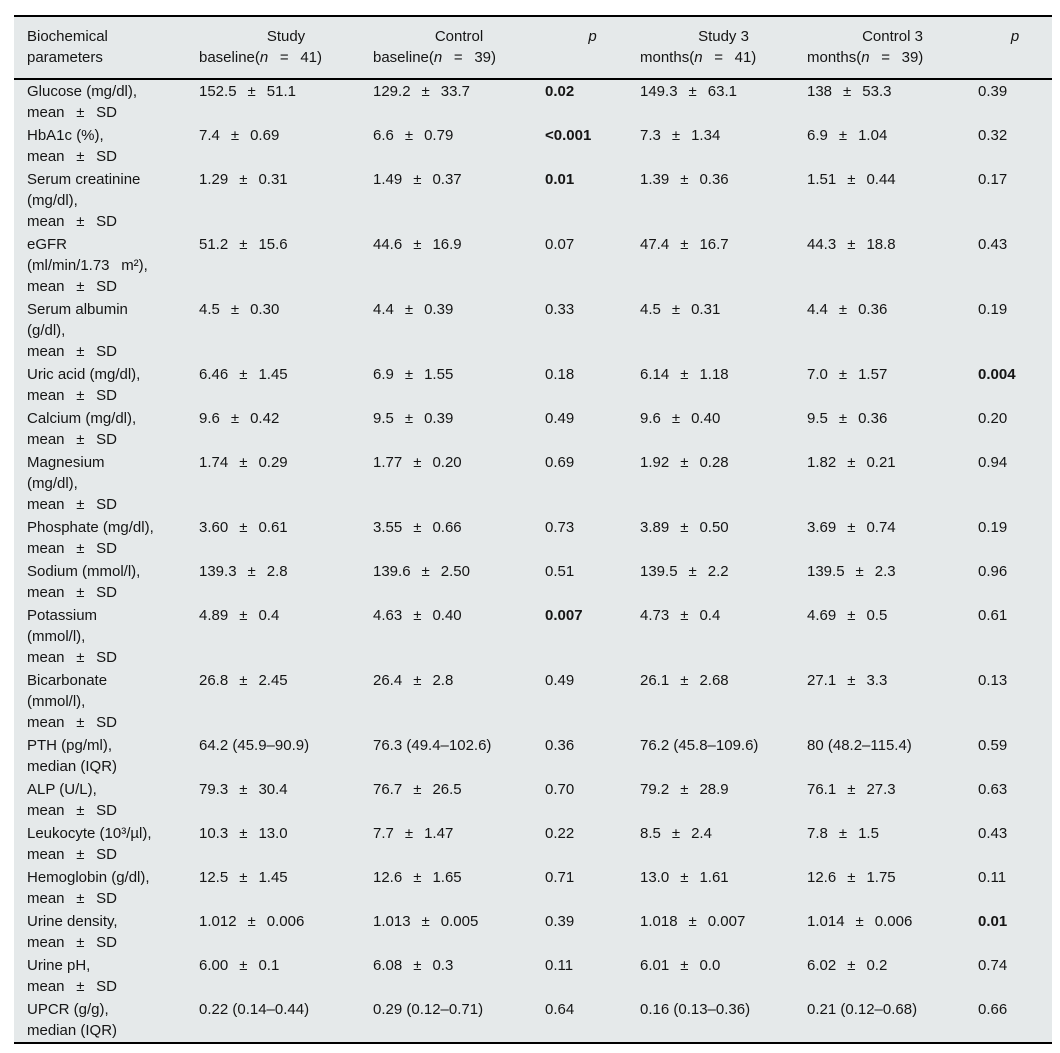 This screenshot has width=1060, height=1053. Describe the element at coordinates (892, 538) in the screenshot. I see `mean-sd-cell: 3.69 ±0.74` at that location.